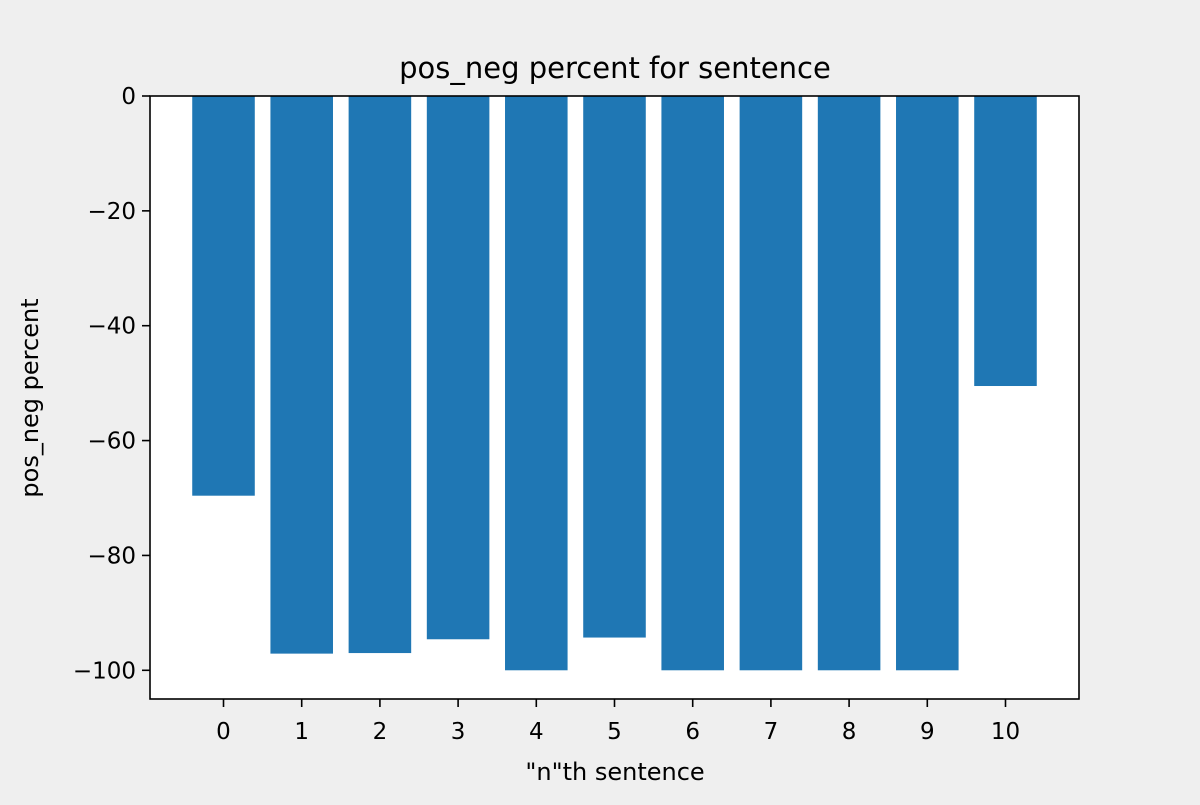 The height and width of the screenshot is (805, 1200). I want to click on x-tick-label-6: 6, so click(692, 732).